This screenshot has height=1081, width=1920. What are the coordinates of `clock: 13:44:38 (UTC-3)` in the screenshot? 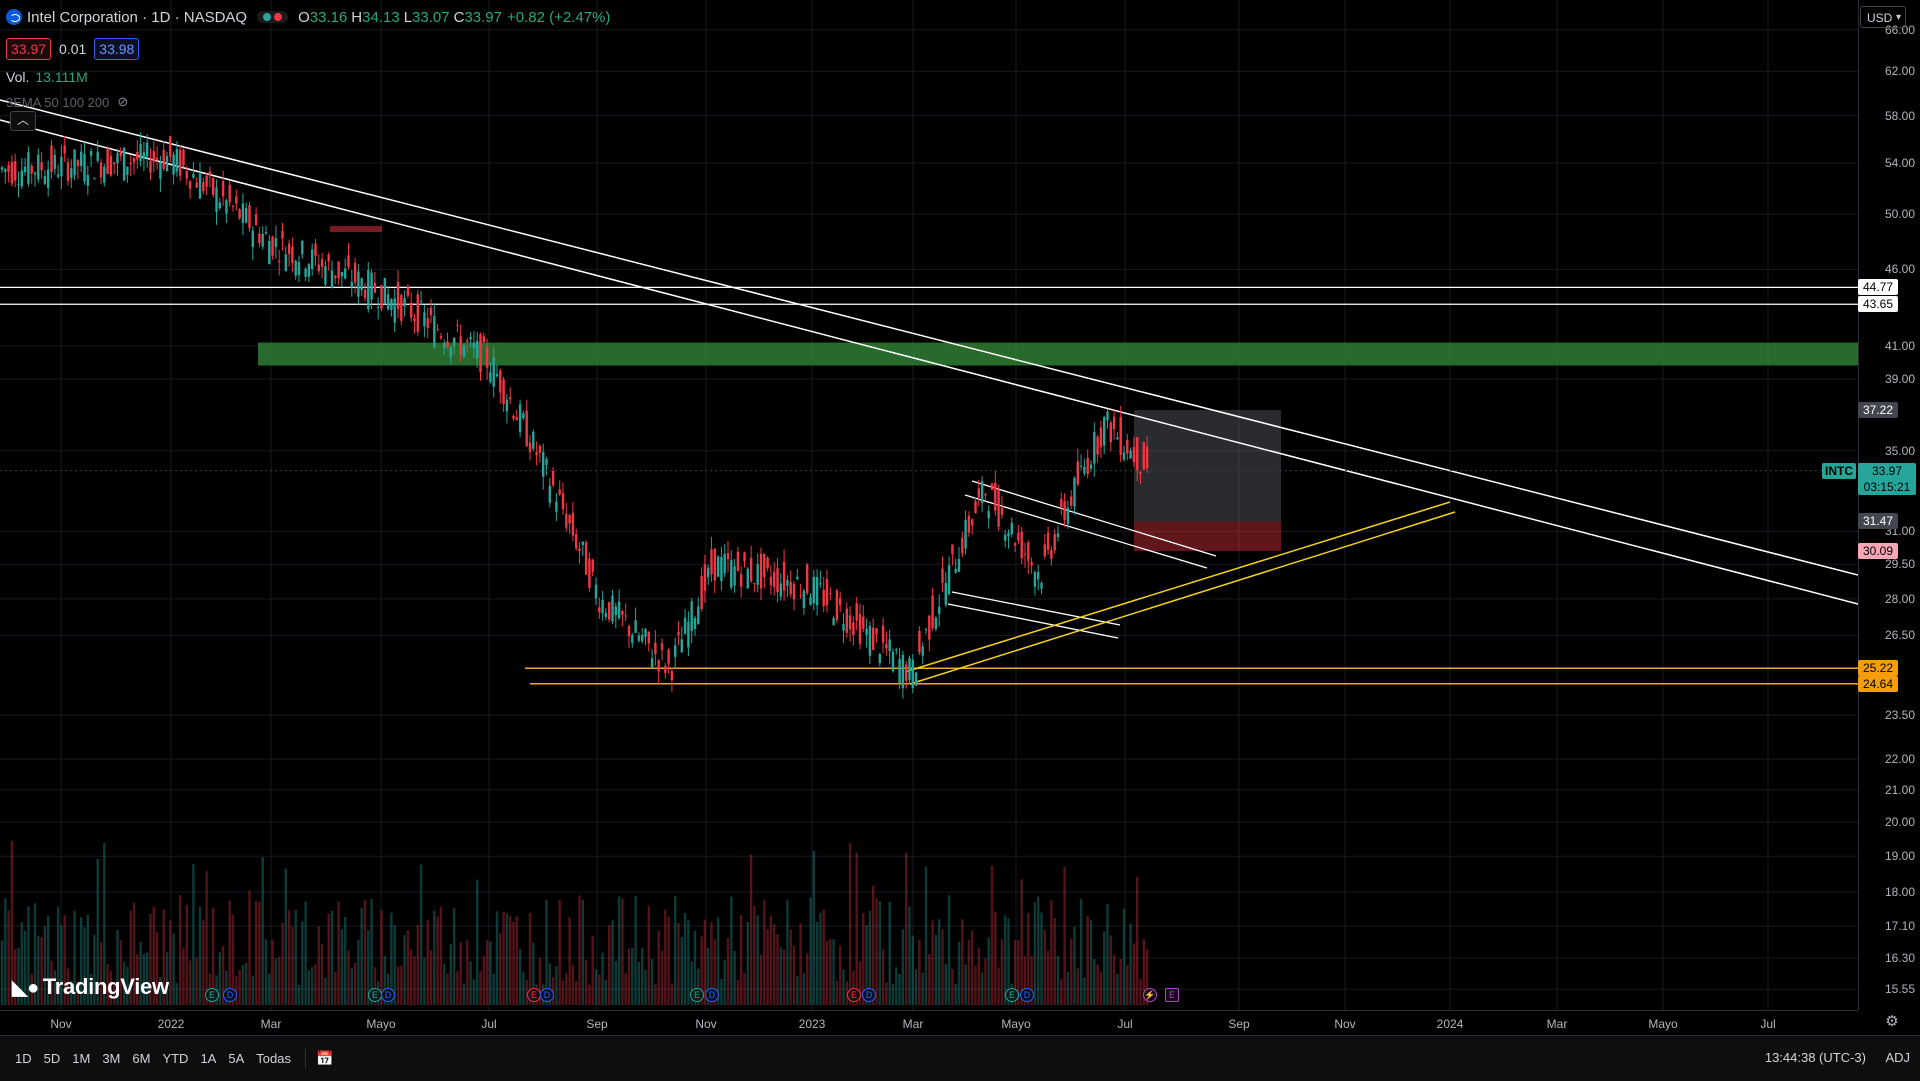 It's located at (1815, 1057).